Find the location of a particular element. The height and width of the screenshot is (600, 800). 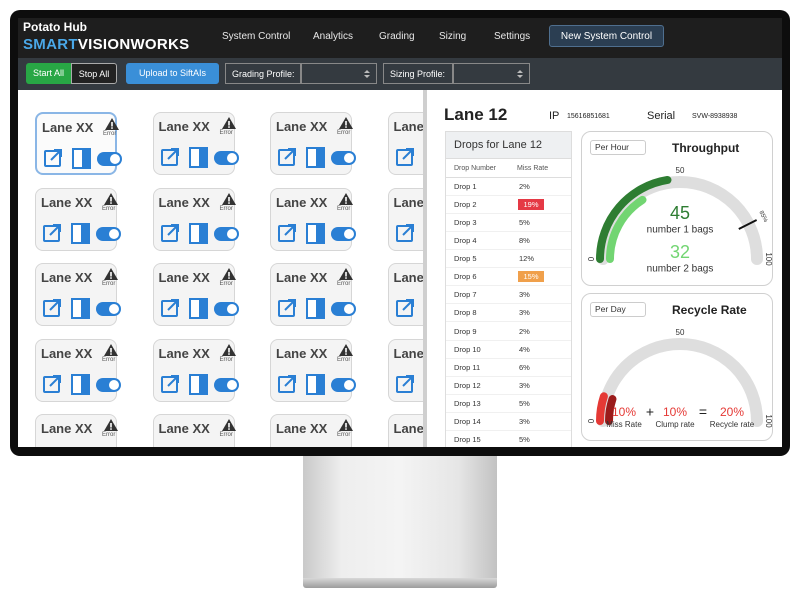

miss-rate: 19% is located at coordinates (531, 205).